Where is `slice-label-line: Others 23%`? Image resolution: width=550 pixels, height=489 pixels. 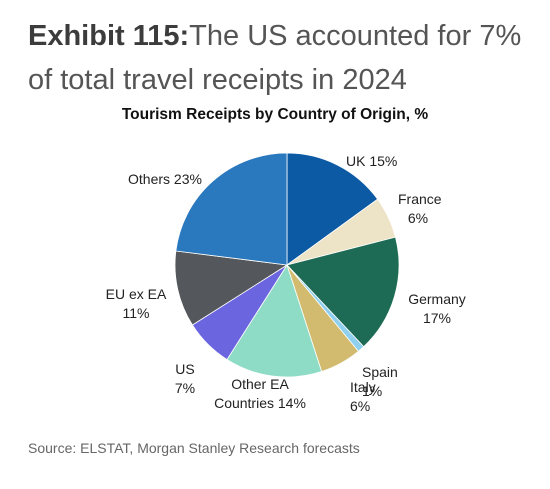 slice-label-line: Others 23% is located at coordinates (165, 179).